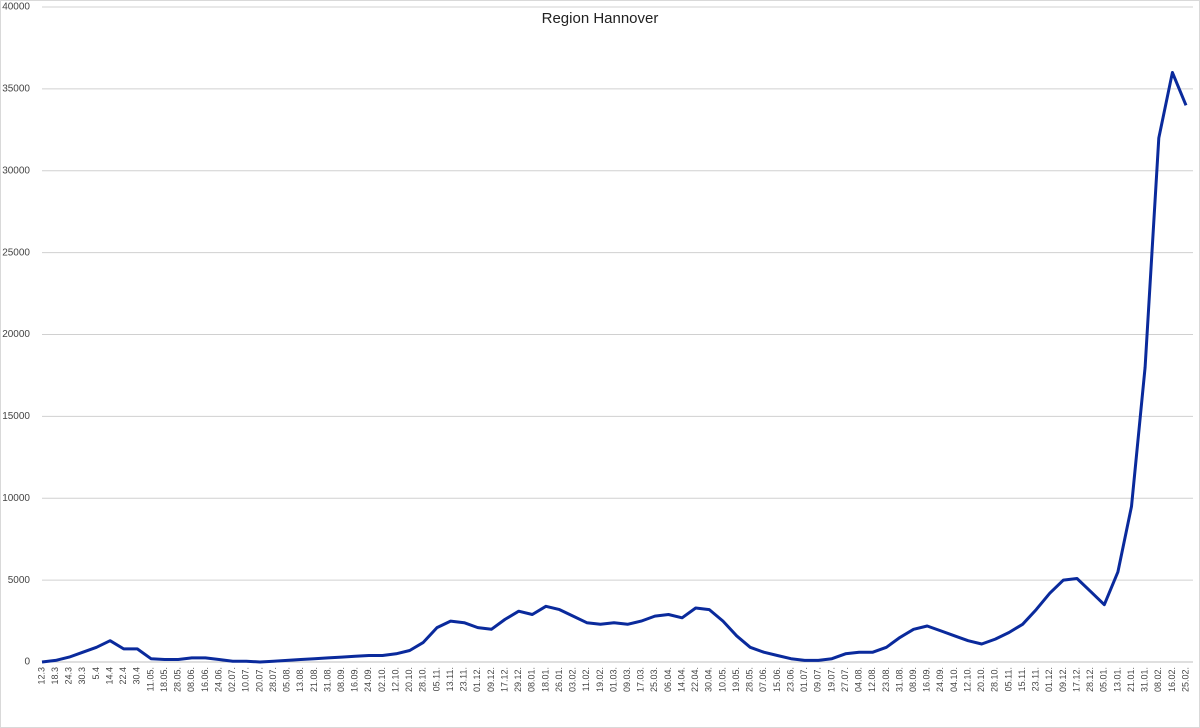  Describe the element at coordinates (1185, 679) in the screenshot. I see `x-tick-label: 25.02.` at that location.